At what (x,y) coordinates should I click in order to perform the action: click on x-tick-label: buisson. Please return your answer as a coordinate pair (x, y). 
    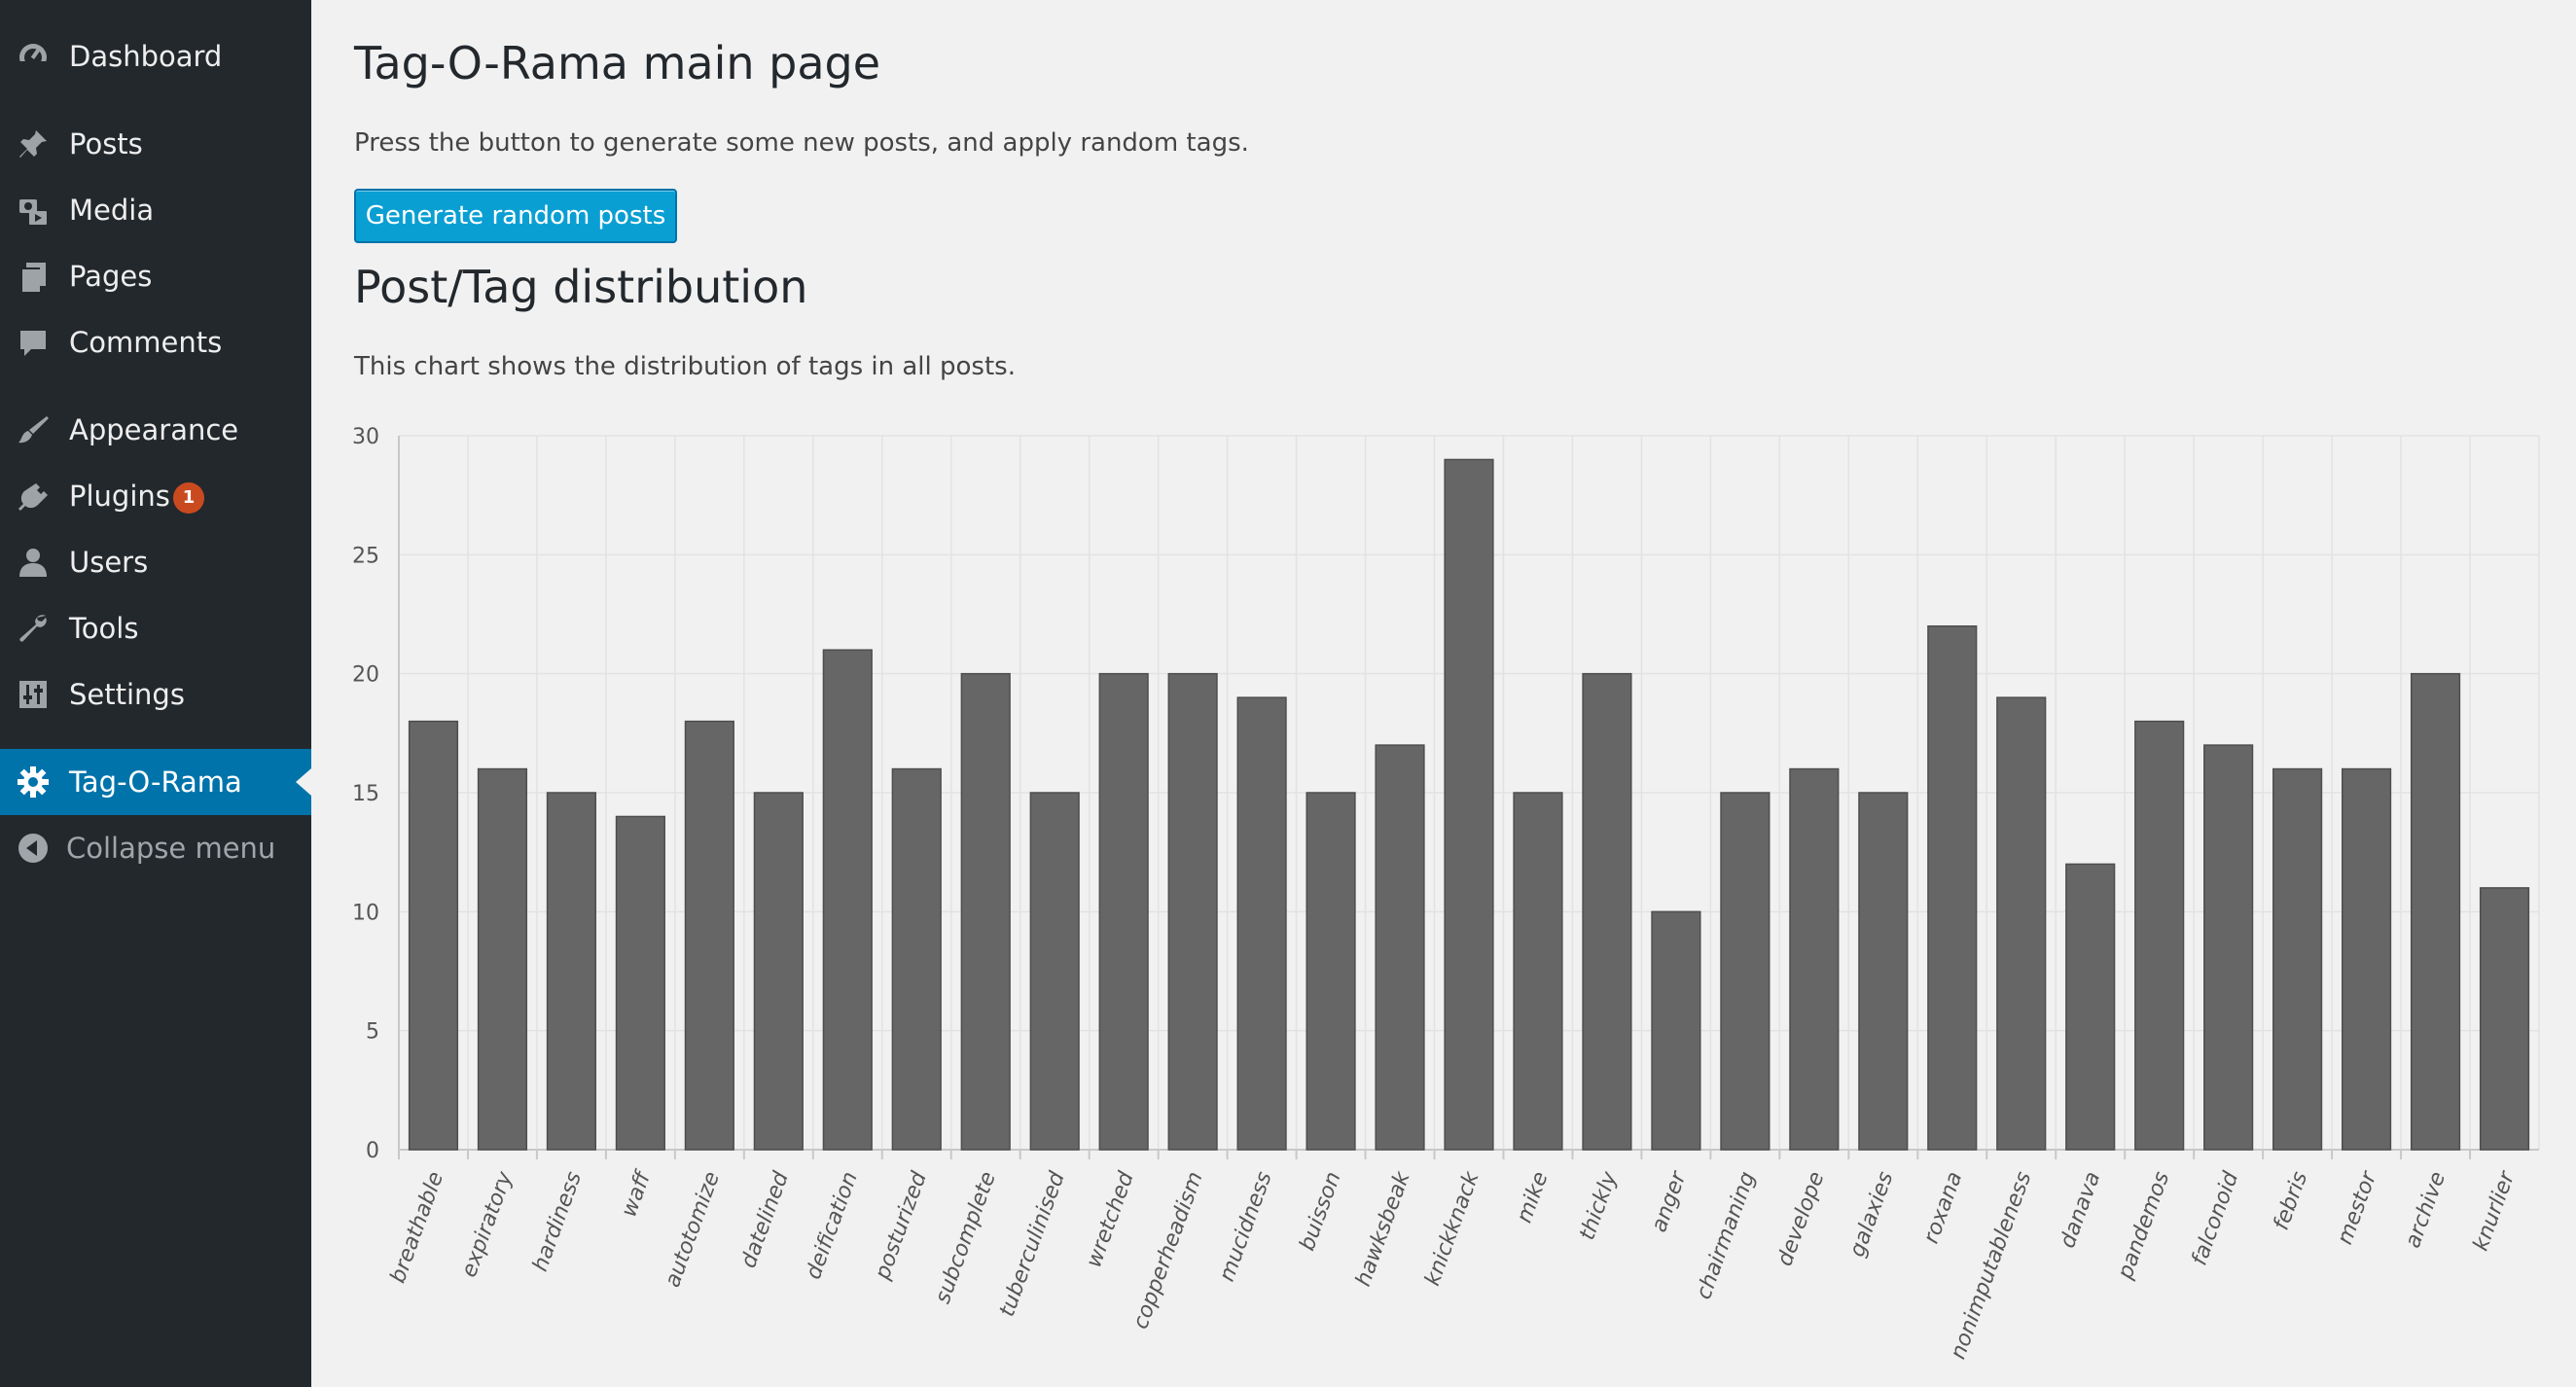
    Looking at the image, I should click on (1320, 1212).